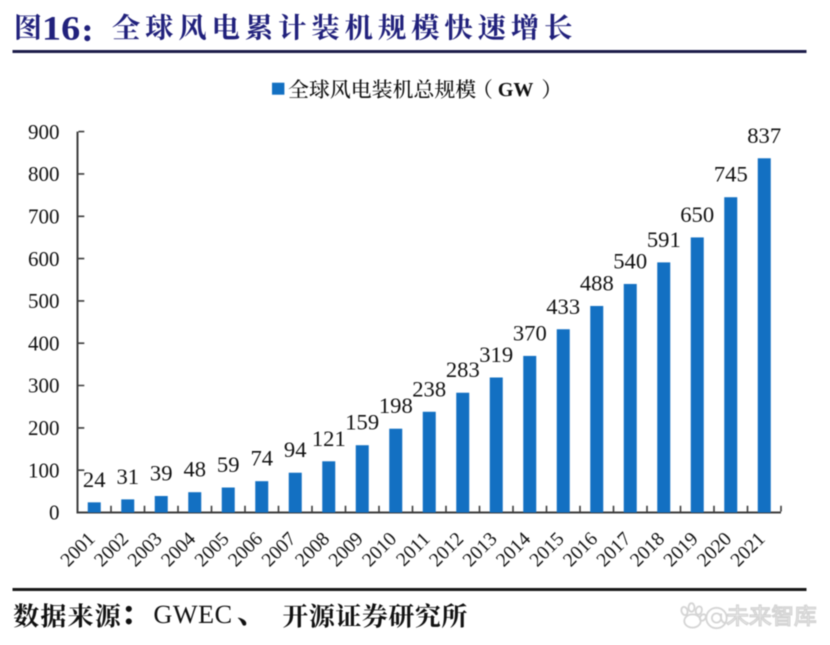 Image resolution: width=830 pixels, height=645 pixels. Describe the element at coordinates (463, 369) in the screenshot. I see `svg-text: 283` at that location.